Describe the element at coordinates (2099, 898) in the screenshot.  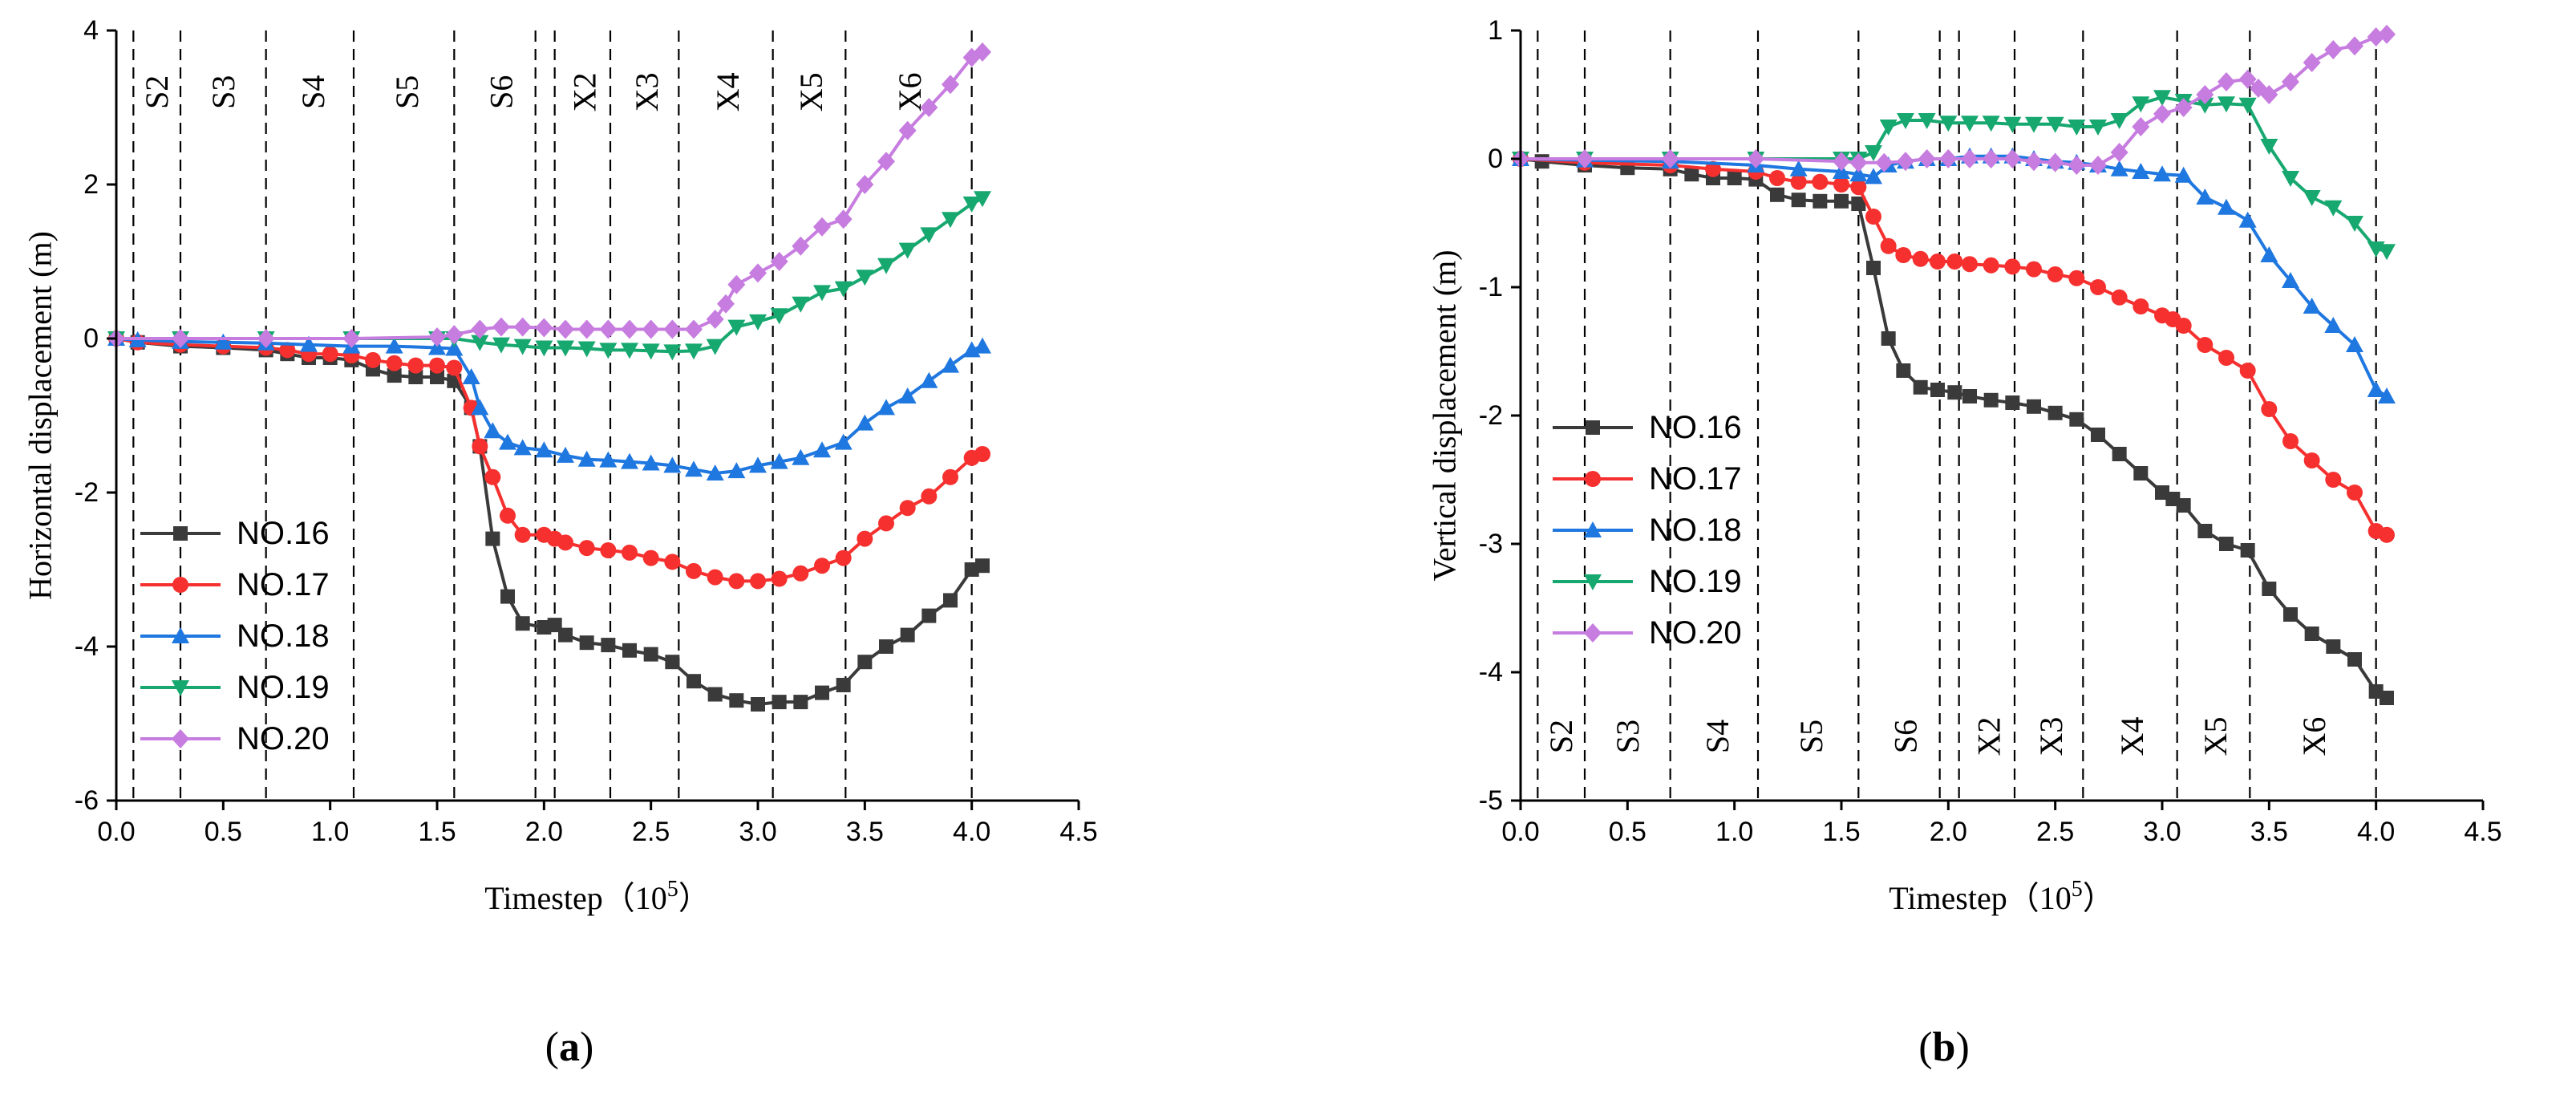
I see `x-axis-title-close: ）` at that location.